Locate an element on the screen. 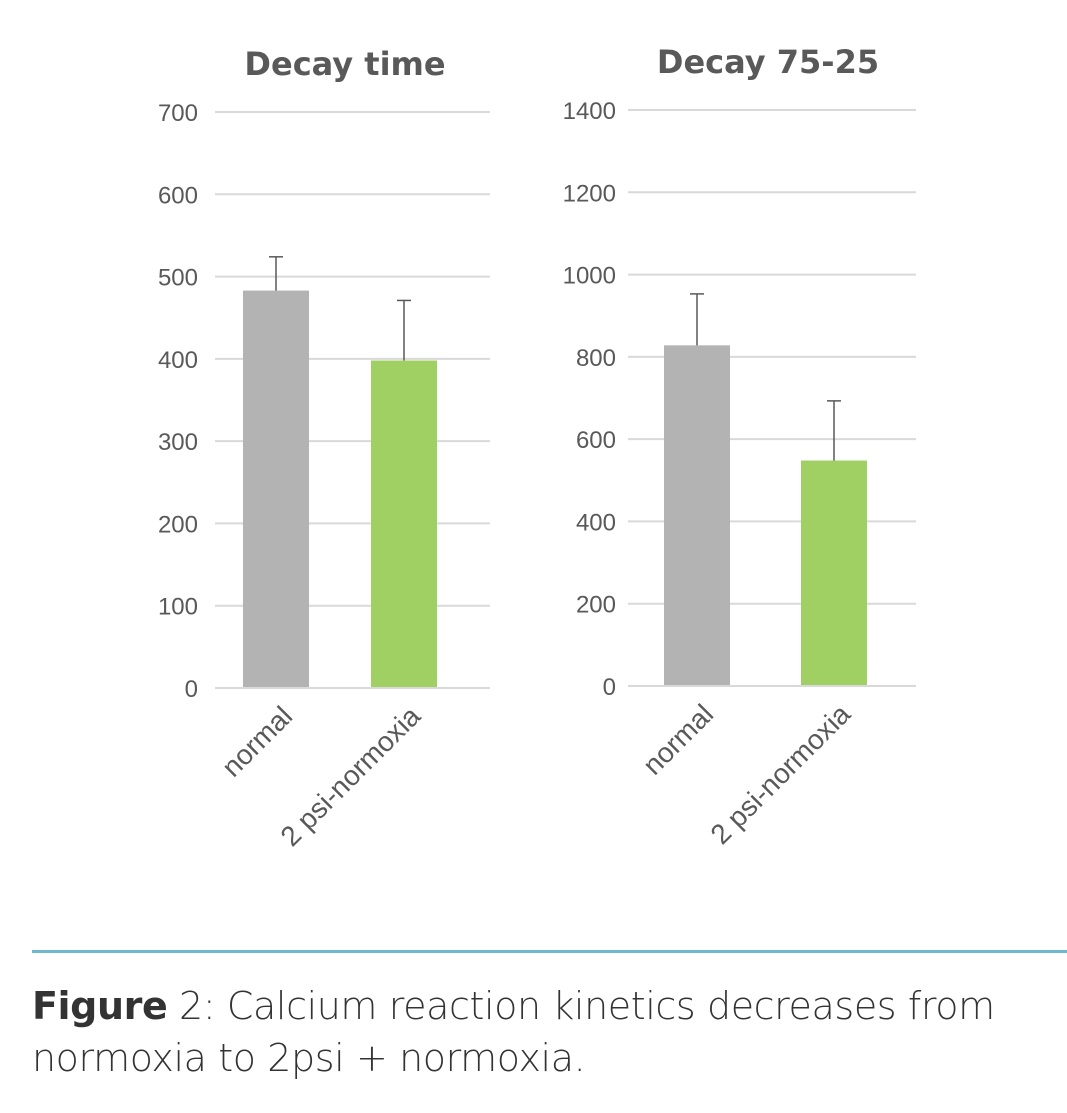 This screenshot has width=1067, height=1113. y-tick-label: 100 is located at coordinates (178, 607).